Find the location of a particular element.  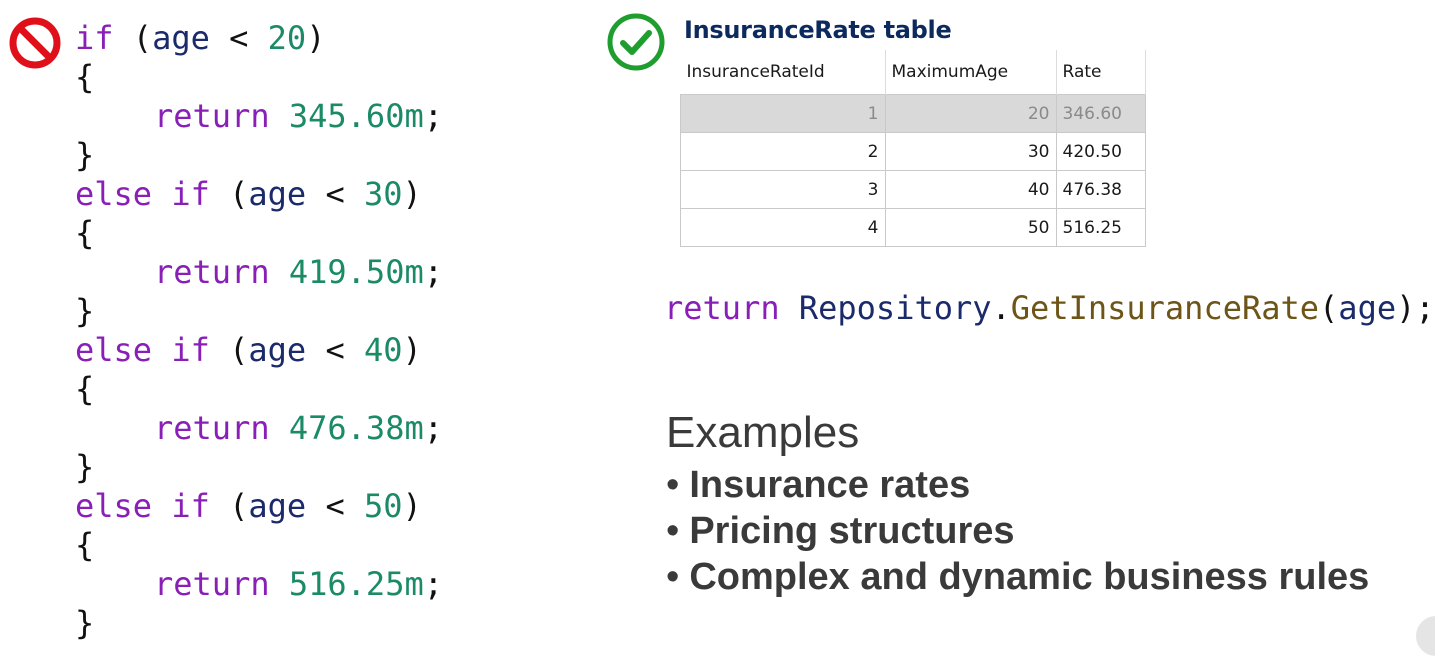

cell-rate: 346.60 is located at coordinates (1100, 113).